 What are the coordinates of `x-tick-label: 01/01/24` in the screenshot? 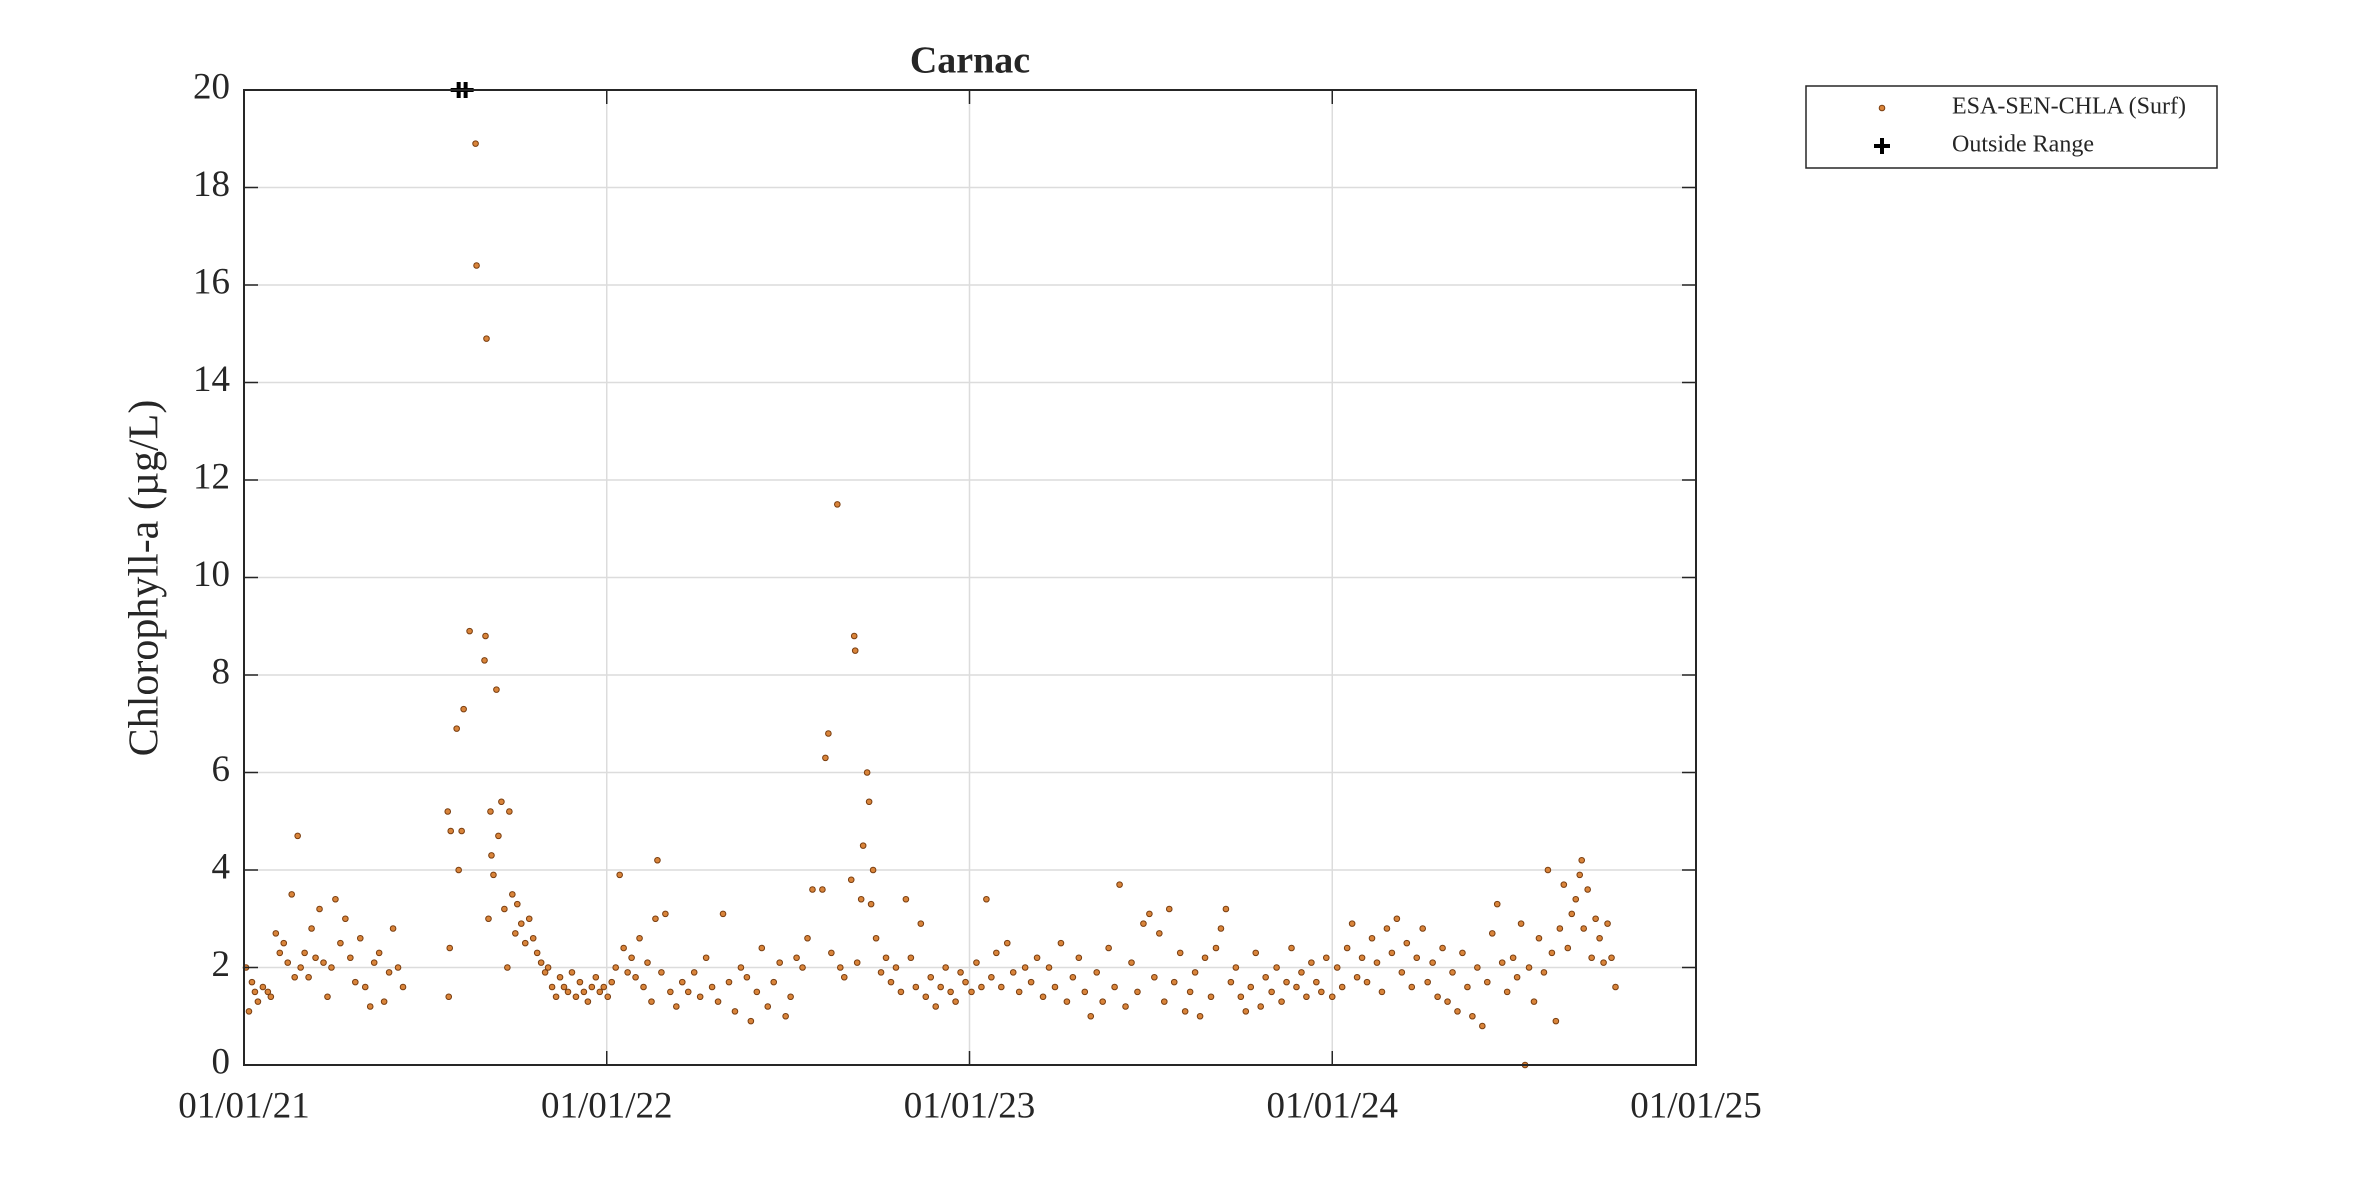 It's located at (1332, 1105).